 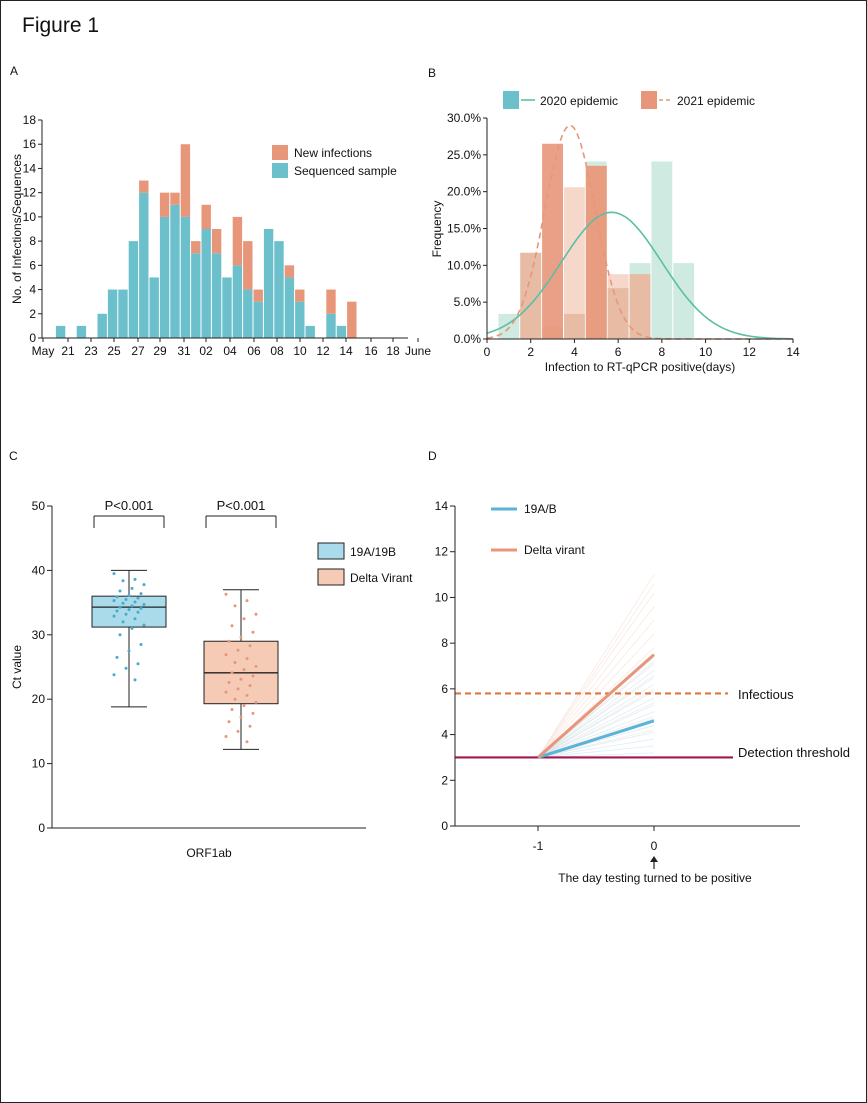 I want to click on tick-label-x-a: 29, so click(x=160, y=351).